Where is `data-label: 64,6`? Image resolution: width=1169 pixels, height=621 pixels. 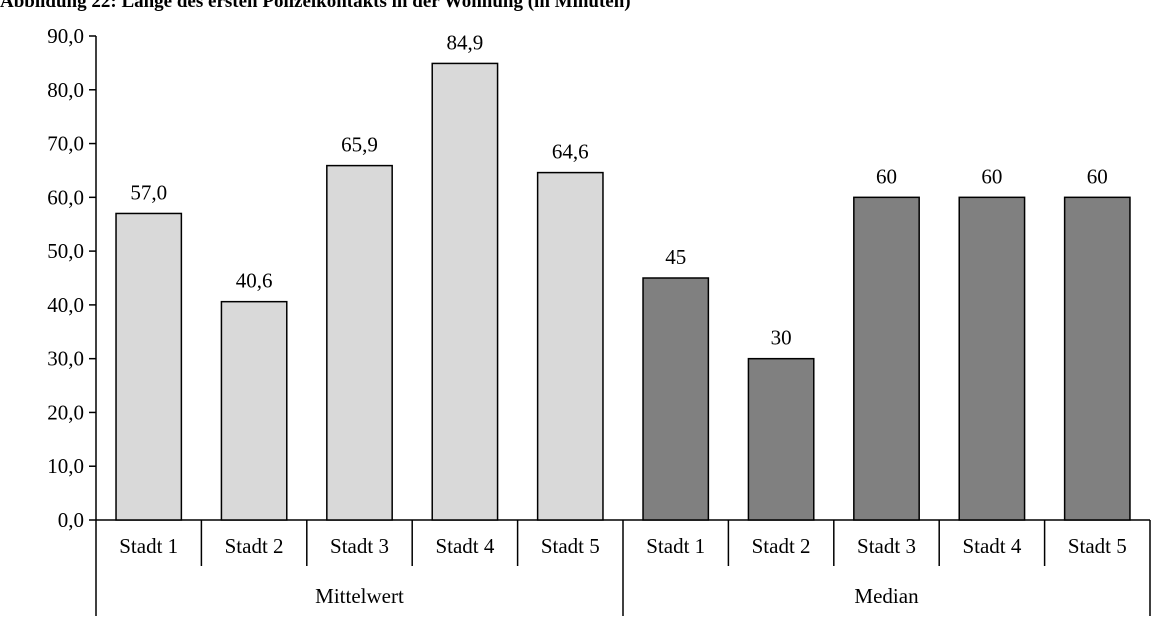 data-label: 64,6 is located at coordinates (570, 152).